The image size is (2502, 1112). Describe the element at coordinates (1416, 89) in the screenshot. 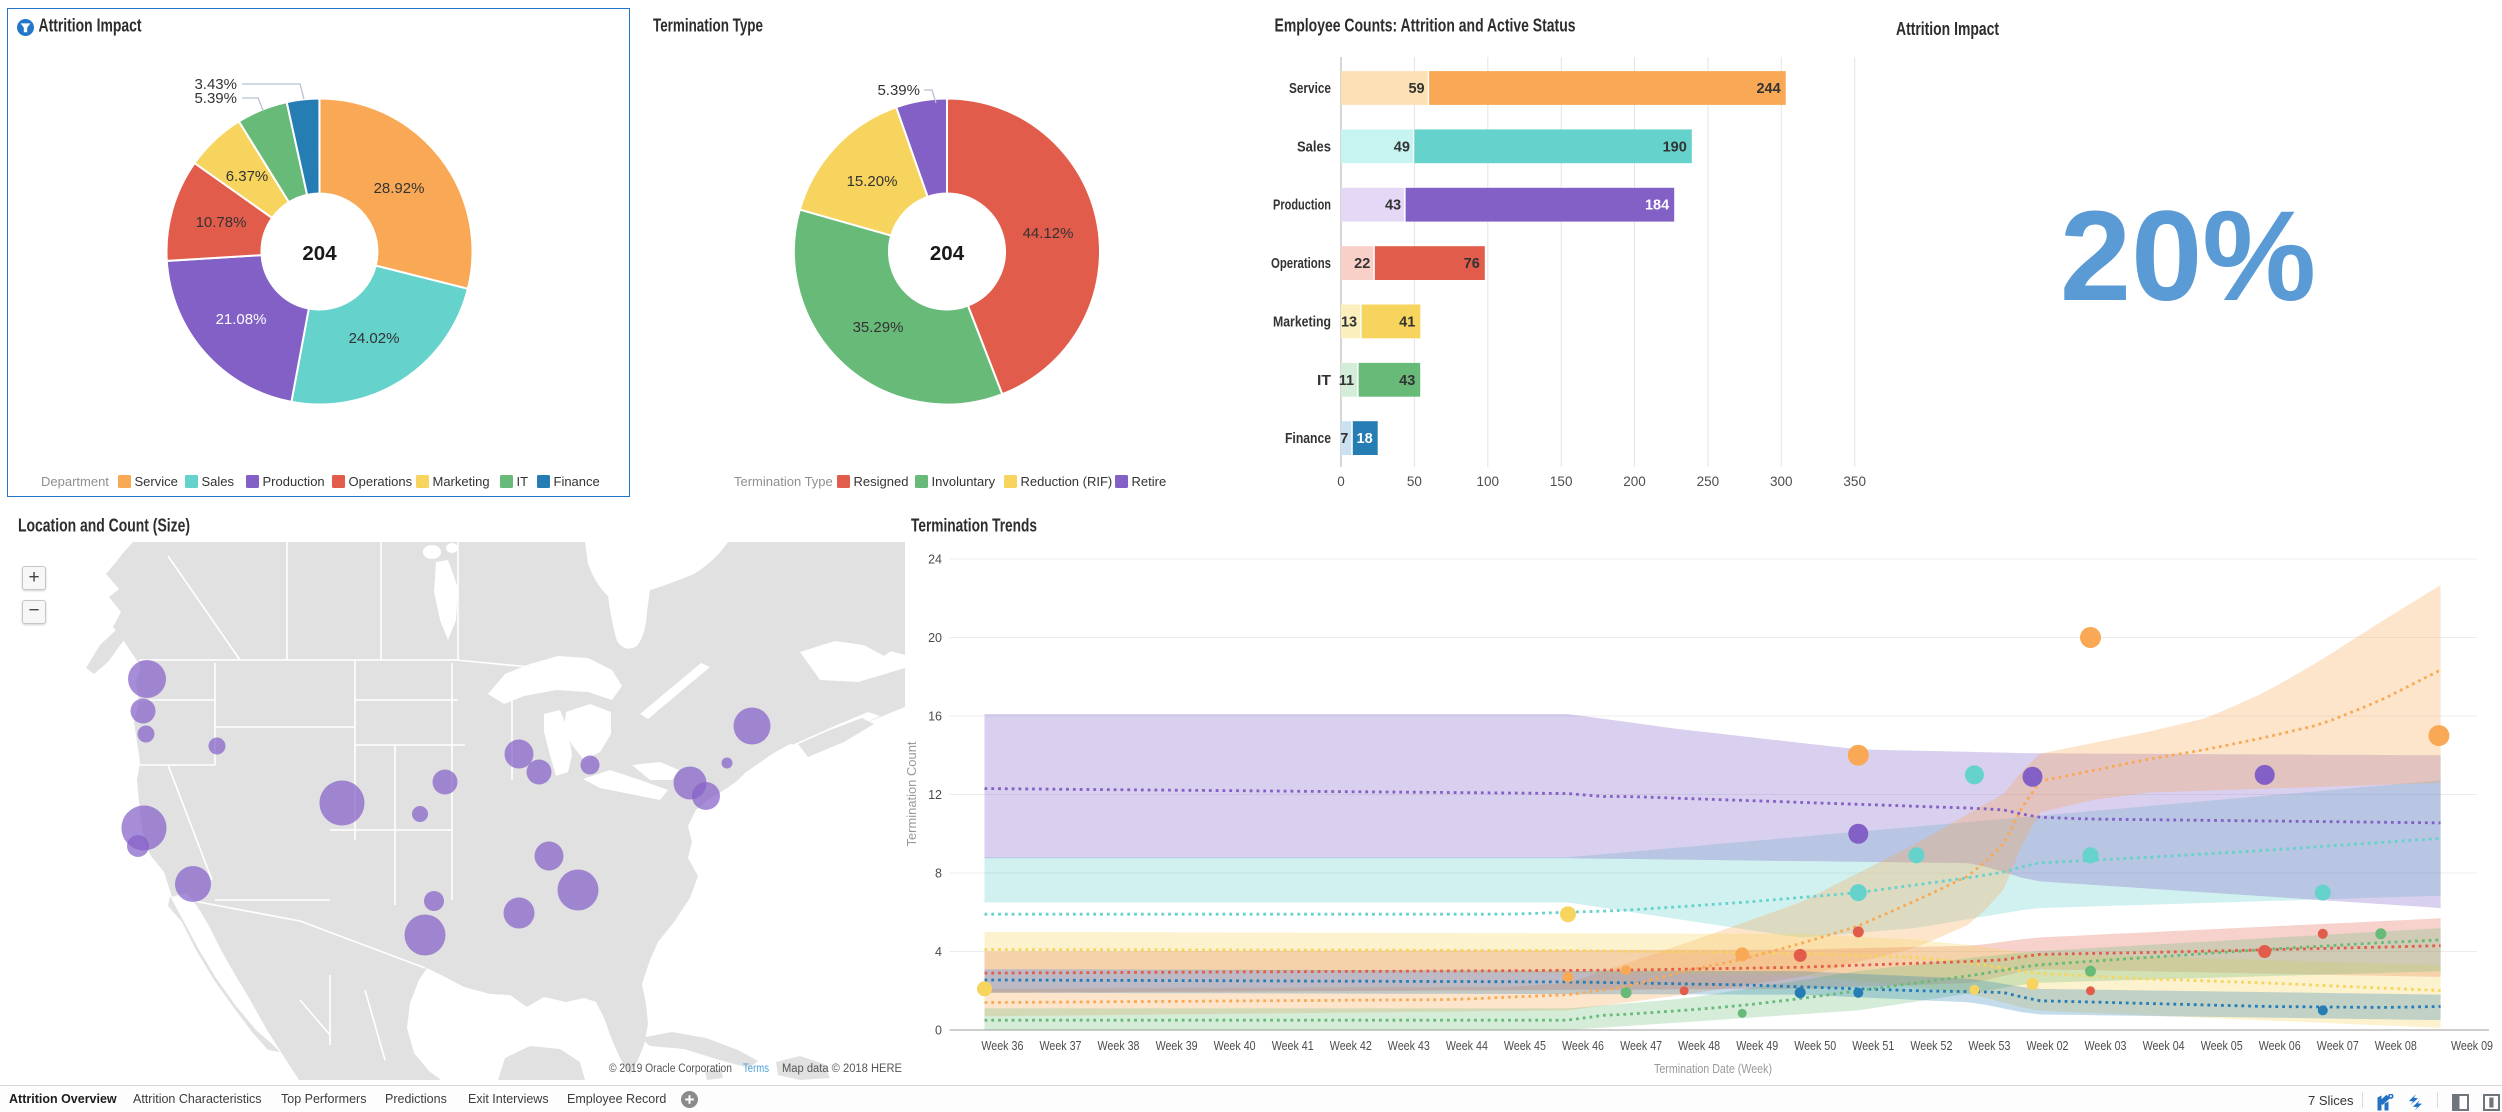

I see `svg-text: 59` at that location.